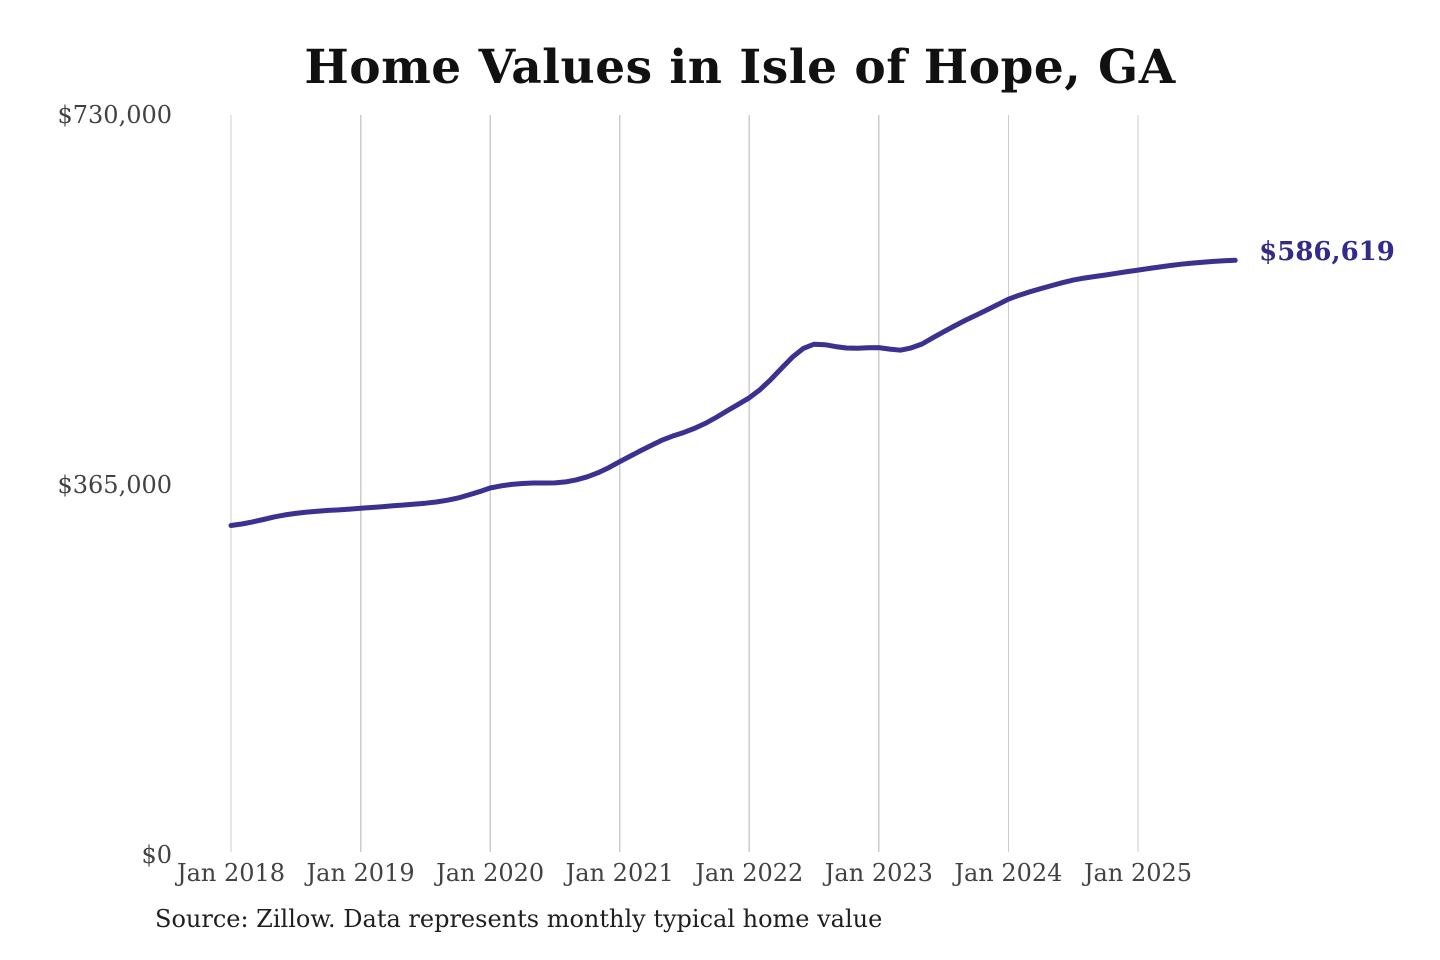  What do you see at coordinates (114, 115) in the screenshot?
I see `y-axis-tick-label: $730,000` at bounding box center [114, 115].